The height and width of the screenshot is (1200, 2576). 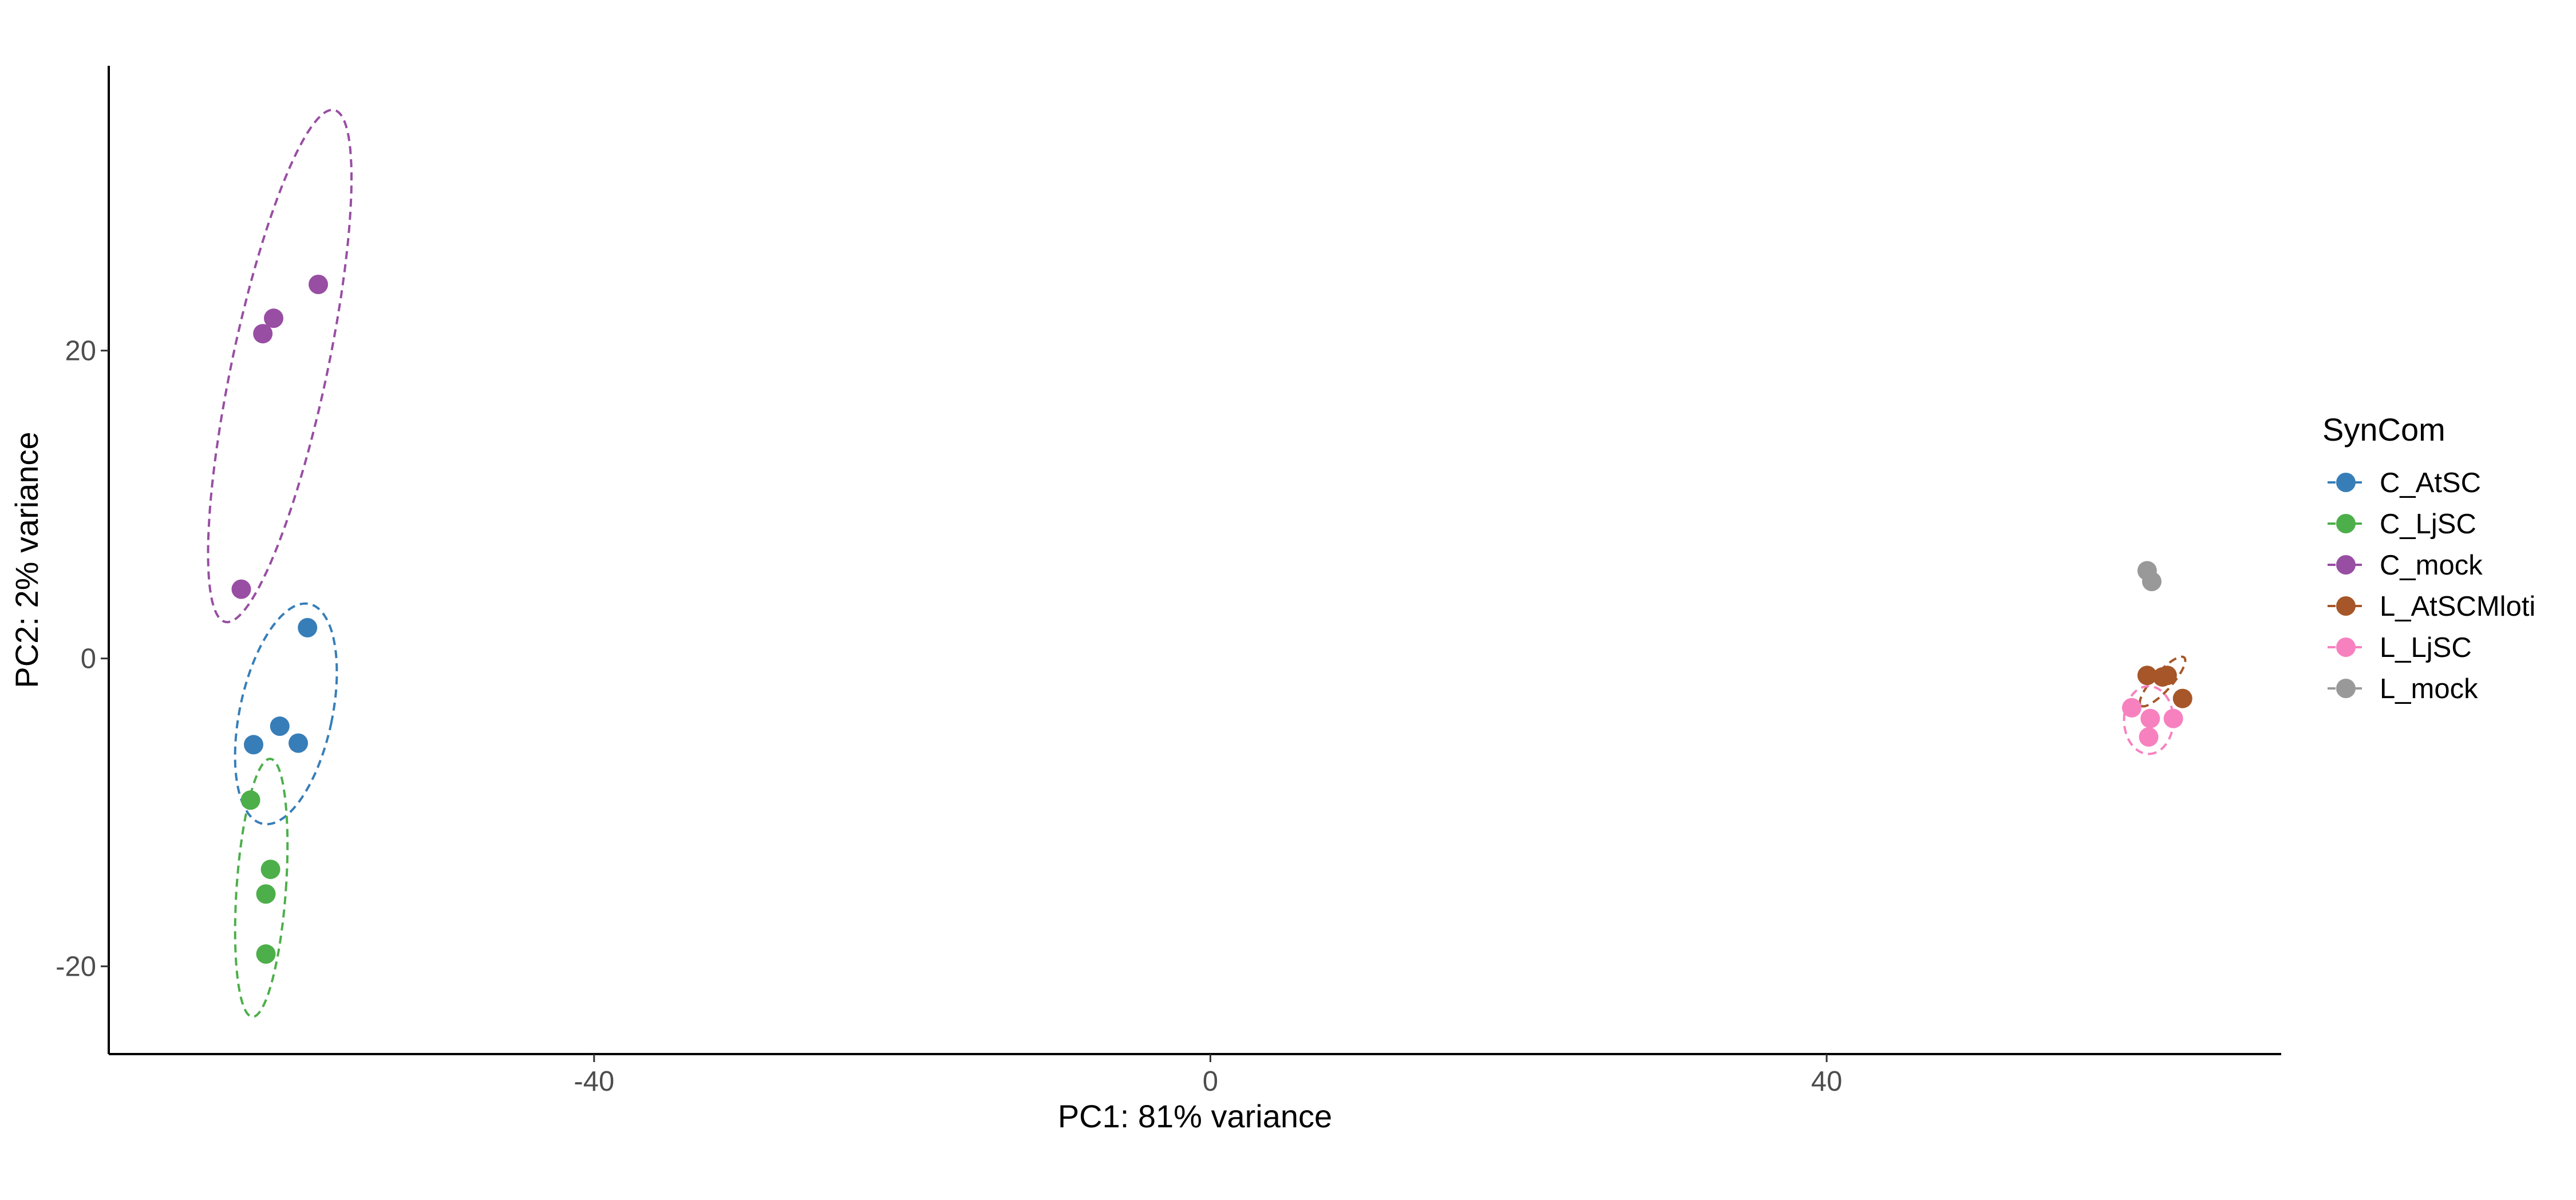 I want to click on y-tick-label: 20, so click(x=80, y=352).